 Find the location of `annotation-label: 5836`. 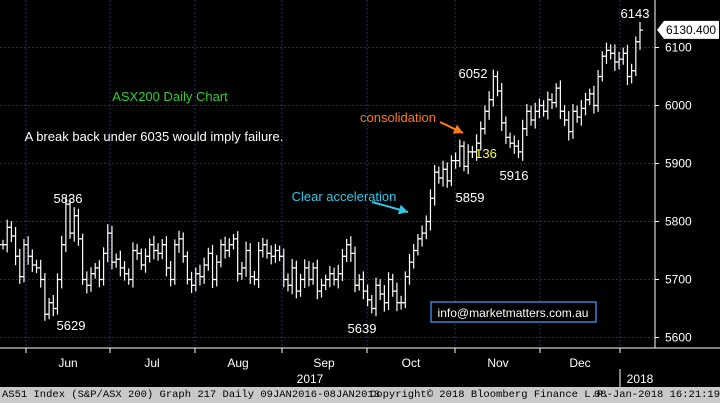

annotation-label: 5836 is located at coordinates (68, 198).